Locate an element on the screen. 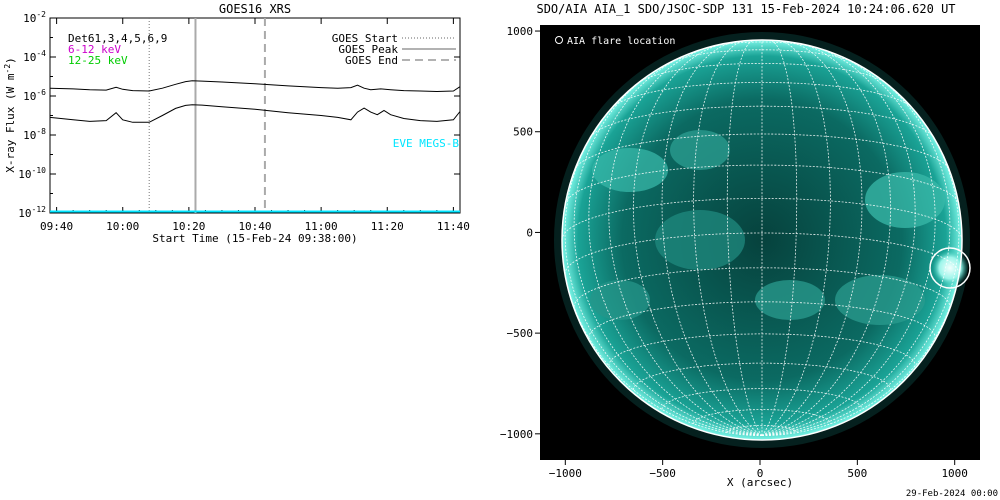 Image resolution: width=1000 pixels, height=500 pixels. aia-y-axis: 1000 500 0 −500 −1000 is located at coordinates (520, 233).